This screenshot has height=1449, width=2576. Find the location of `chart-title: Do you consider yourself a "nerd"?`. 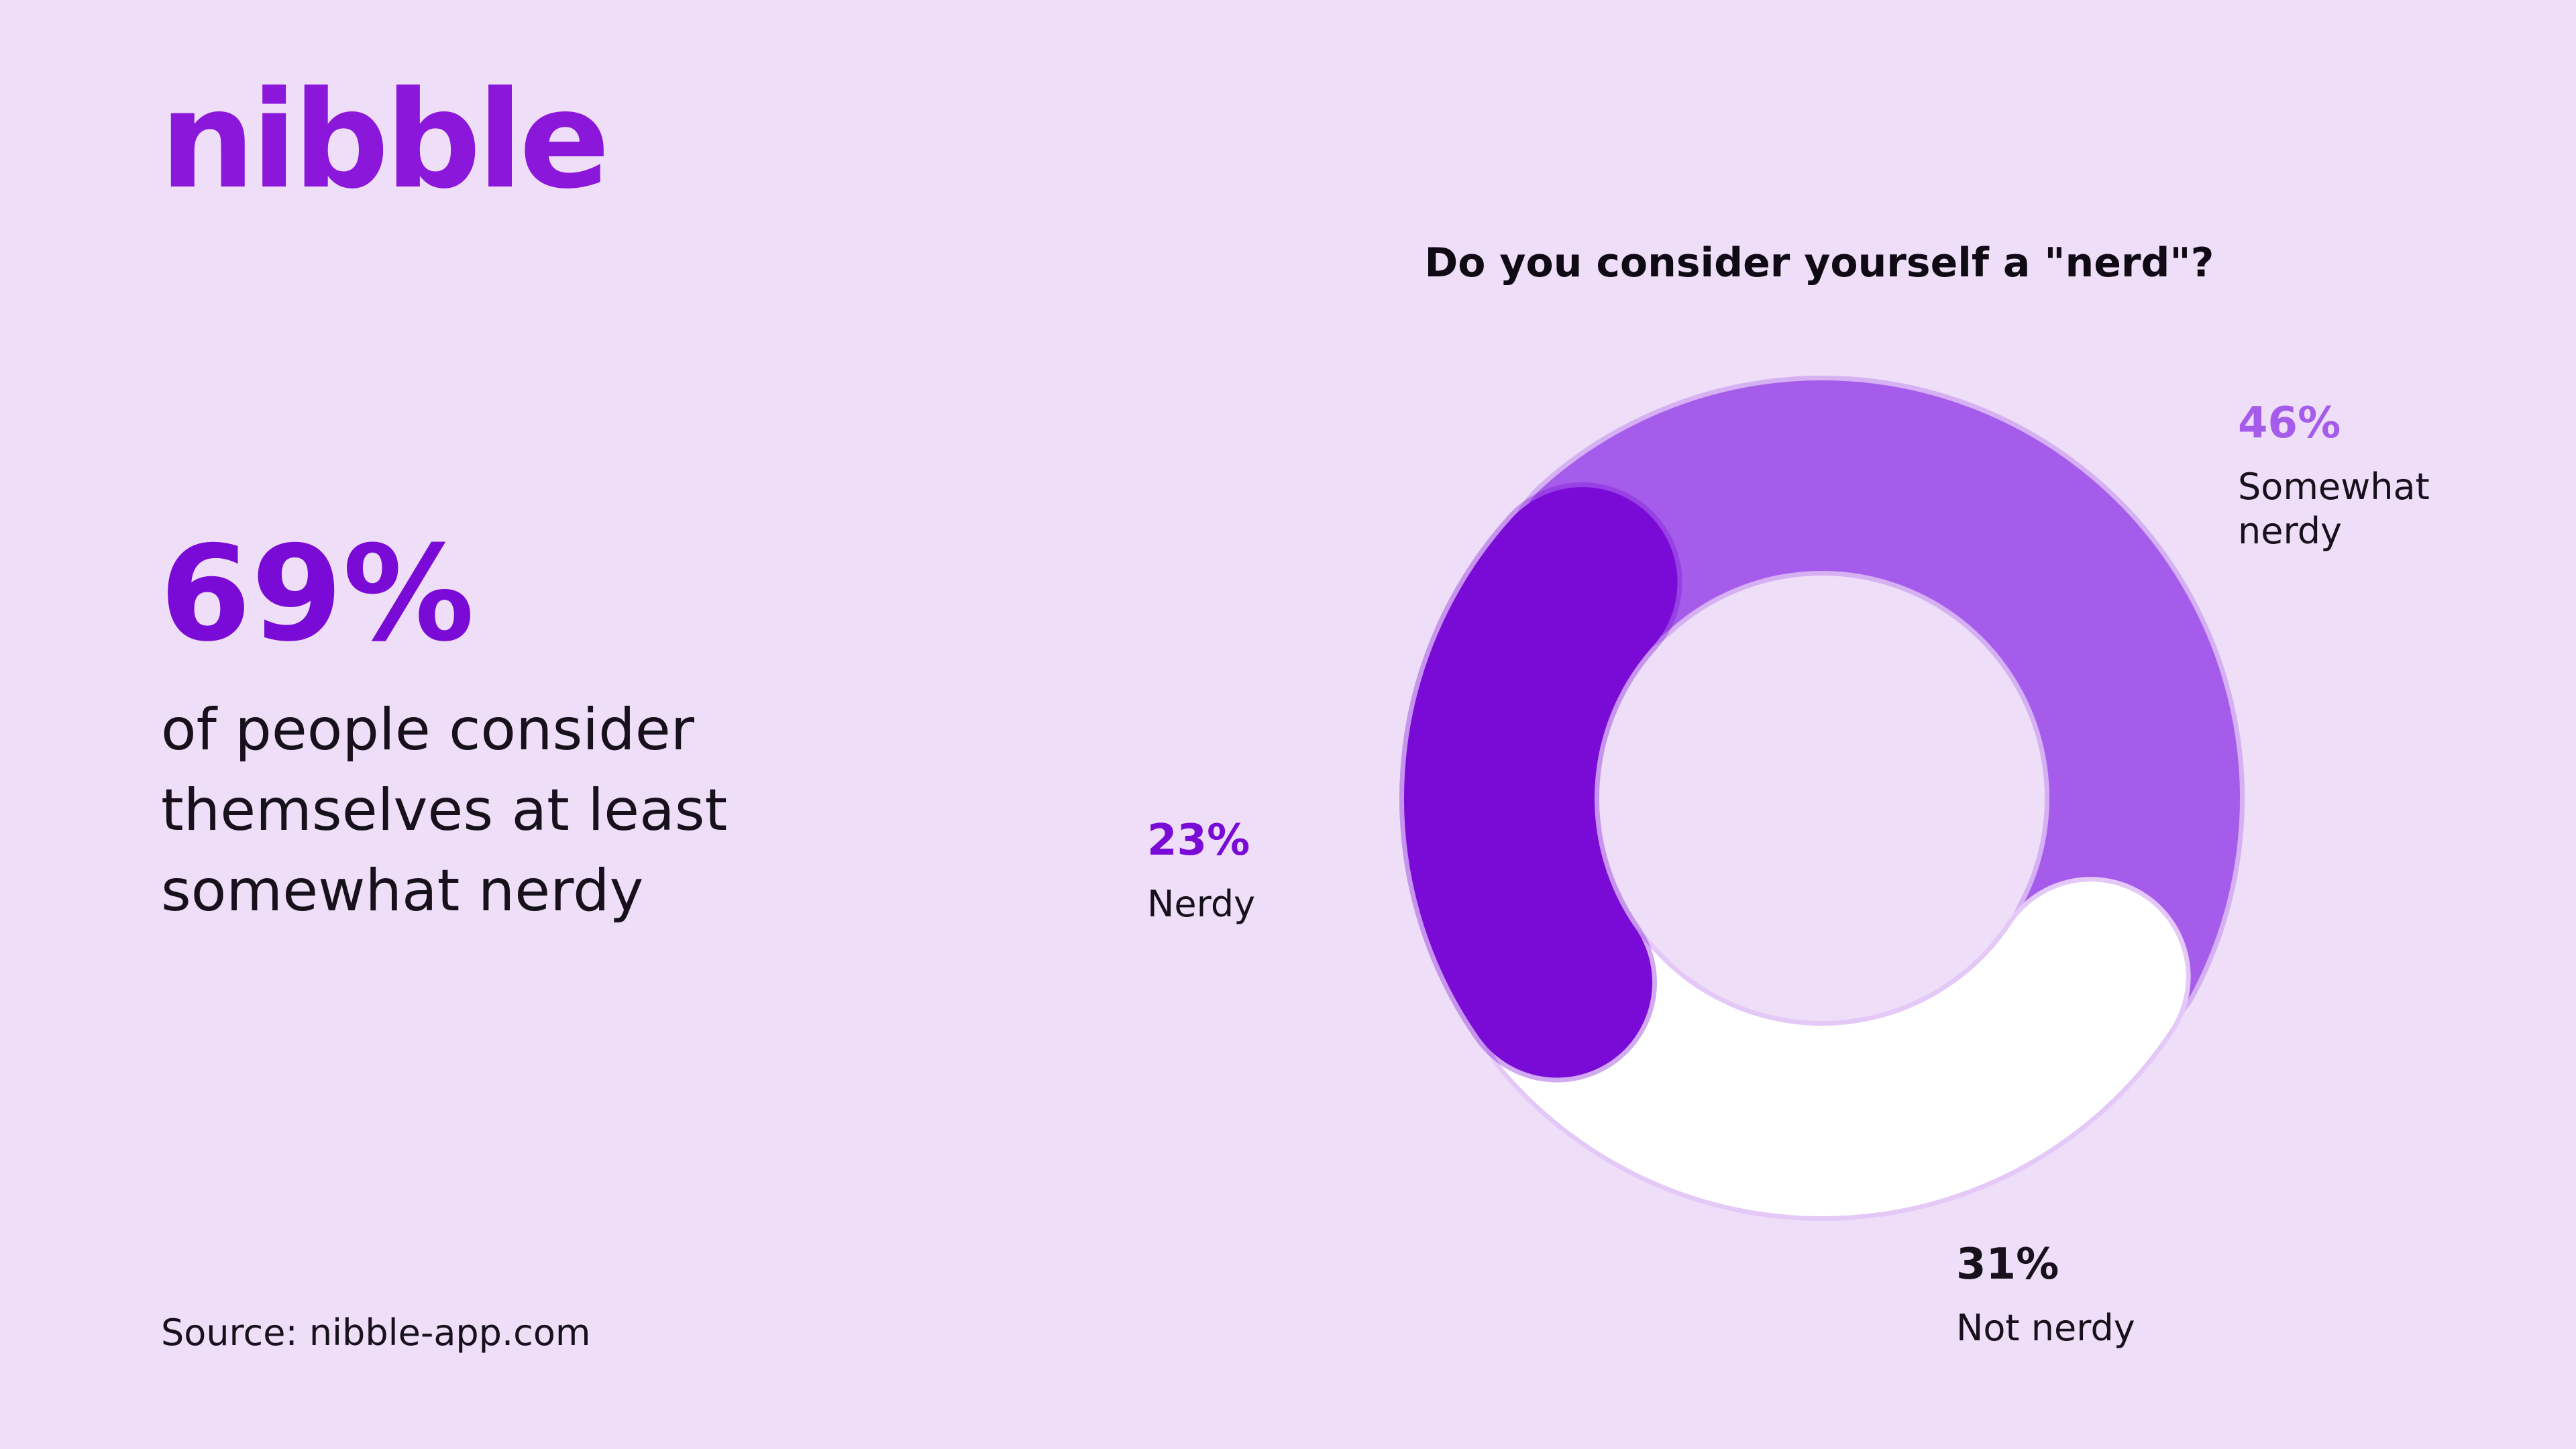

chart-title: Do you consider yourself a "nerd"? is located at coordinates (1819, 262).